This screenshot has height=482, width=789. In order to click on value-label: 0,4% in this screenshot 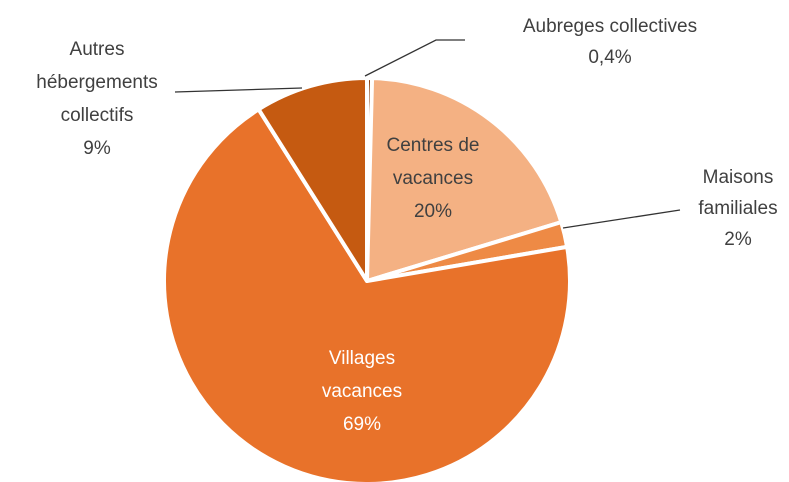, I will do `click(609, 57)`.